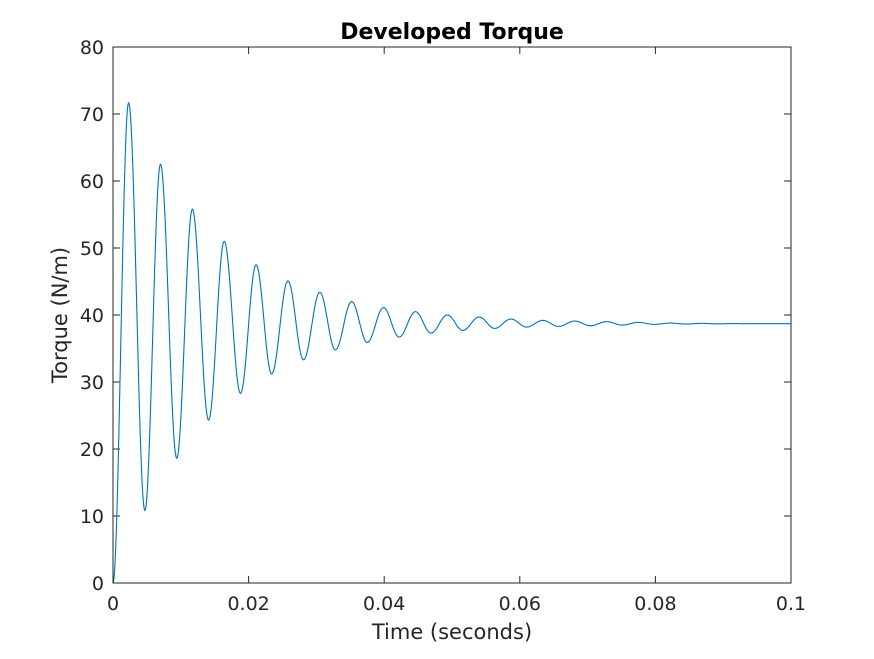 This screenshot has width=874, height=659. I want to click on y-tick-label: 40, so click(92, 316).